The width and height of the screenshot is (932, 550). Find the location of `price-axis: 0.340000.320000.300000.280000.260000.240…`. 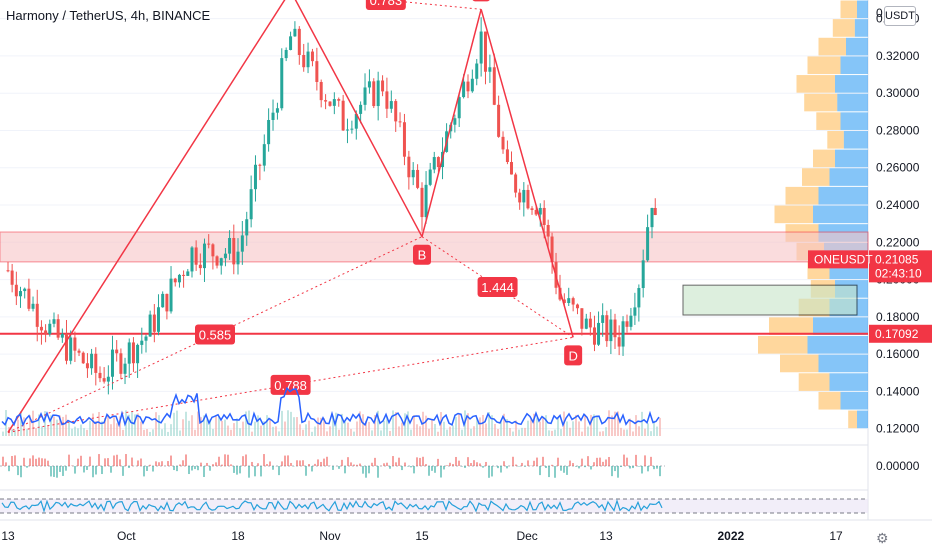

price-axis: 0.340000.320000.300000.280000.260000.240… is located at coordinates (870, 221).